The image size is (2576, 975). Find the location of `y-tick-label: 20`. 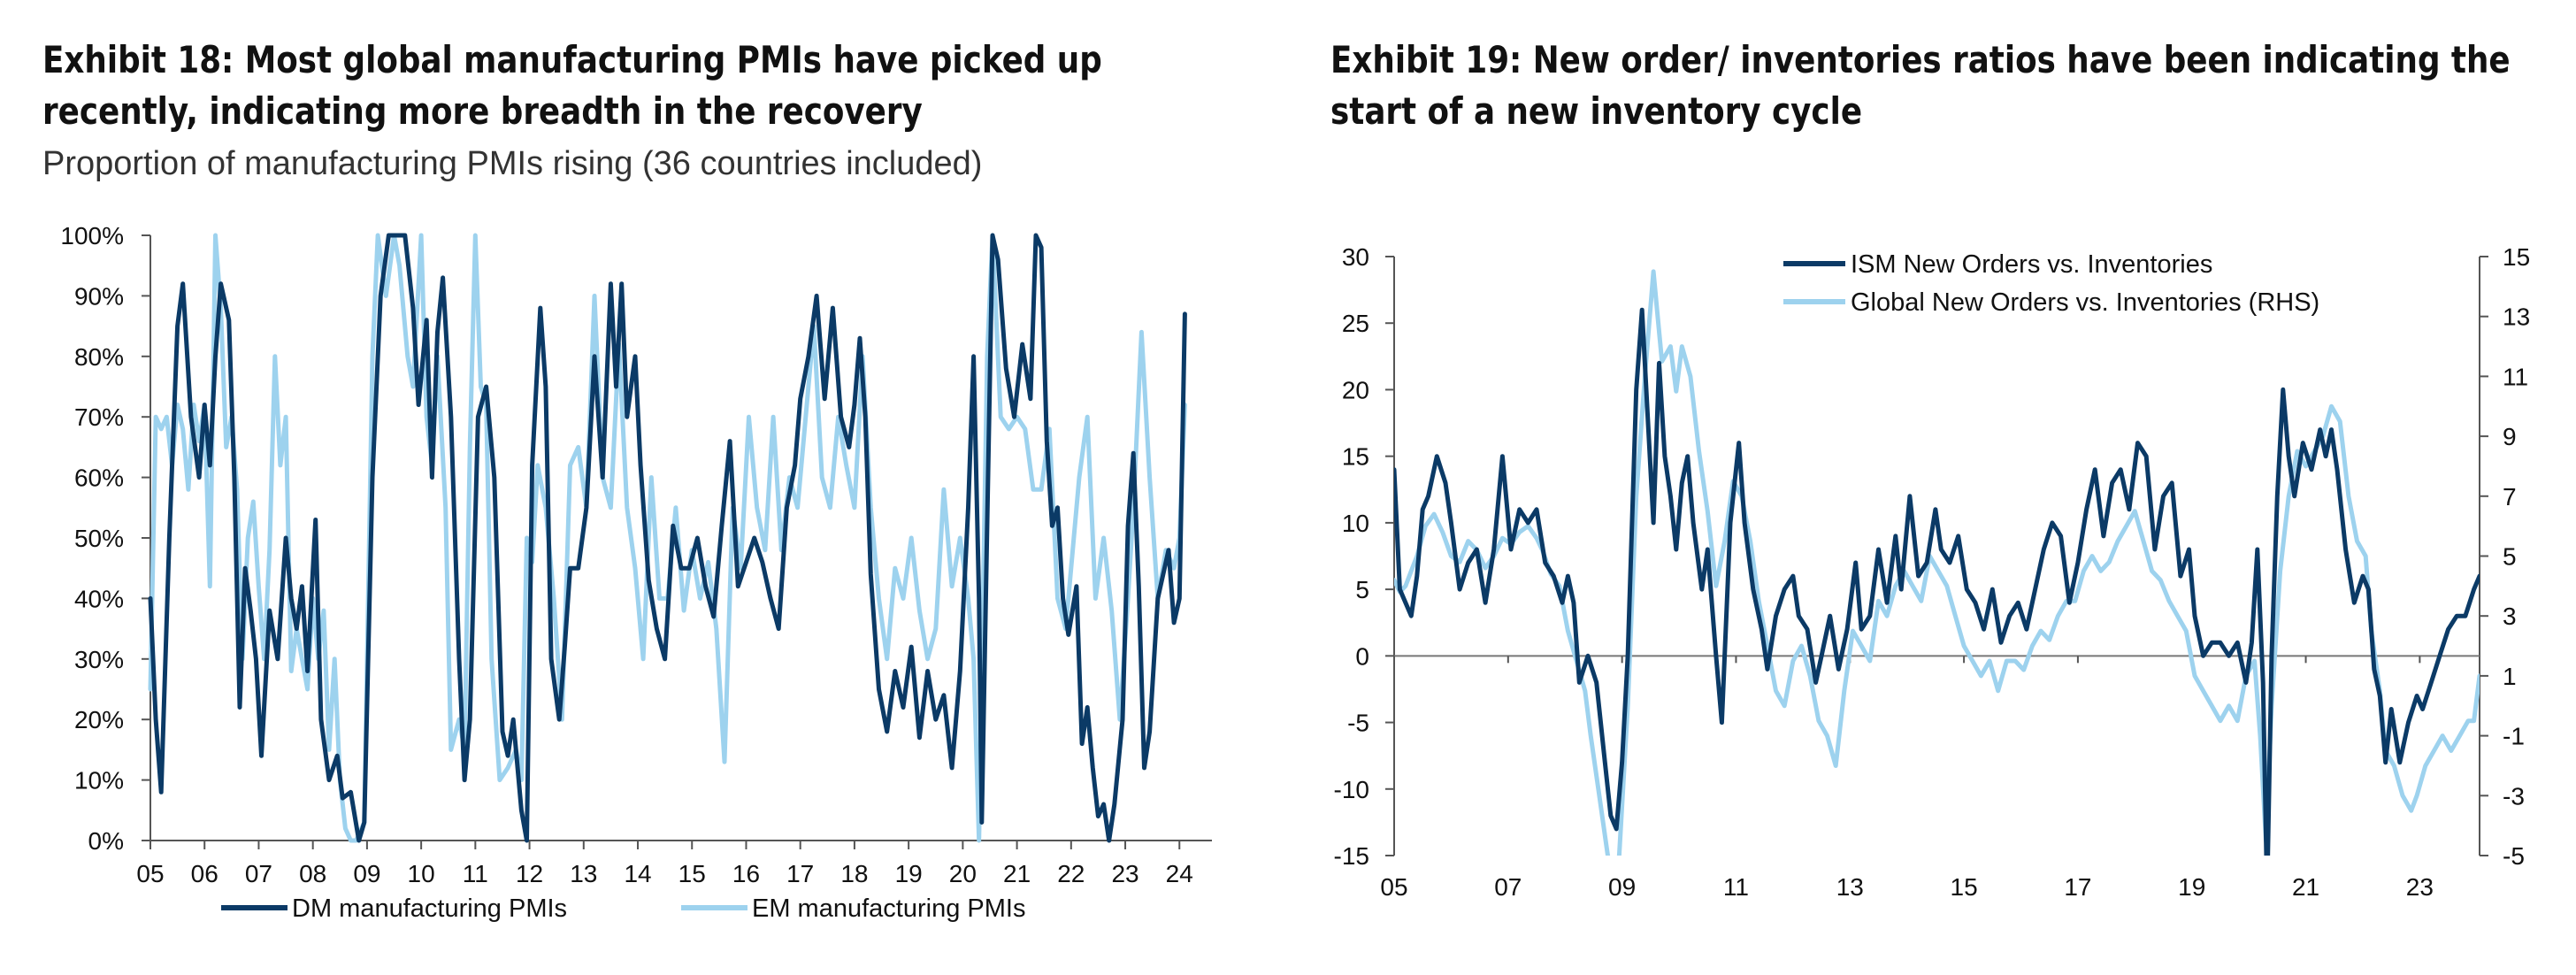

y-tick-label: 20 is located at coordinates (1355, 389).